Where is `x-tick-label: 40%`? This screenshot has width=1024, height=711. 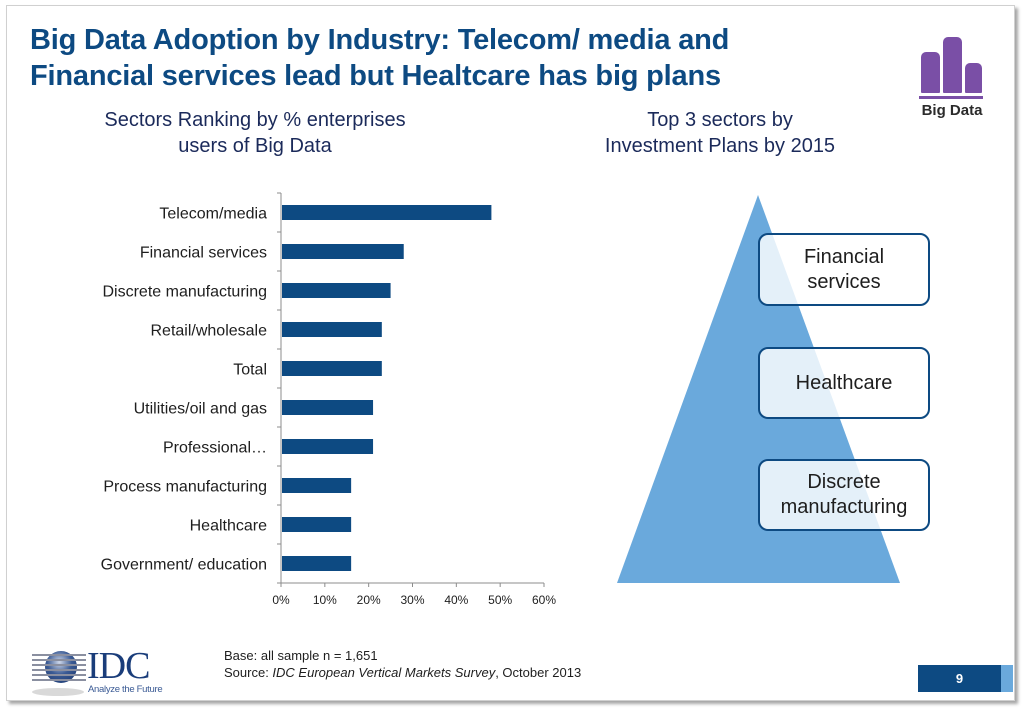 x-tick-label: 40% is located at coordinates (456, 600).